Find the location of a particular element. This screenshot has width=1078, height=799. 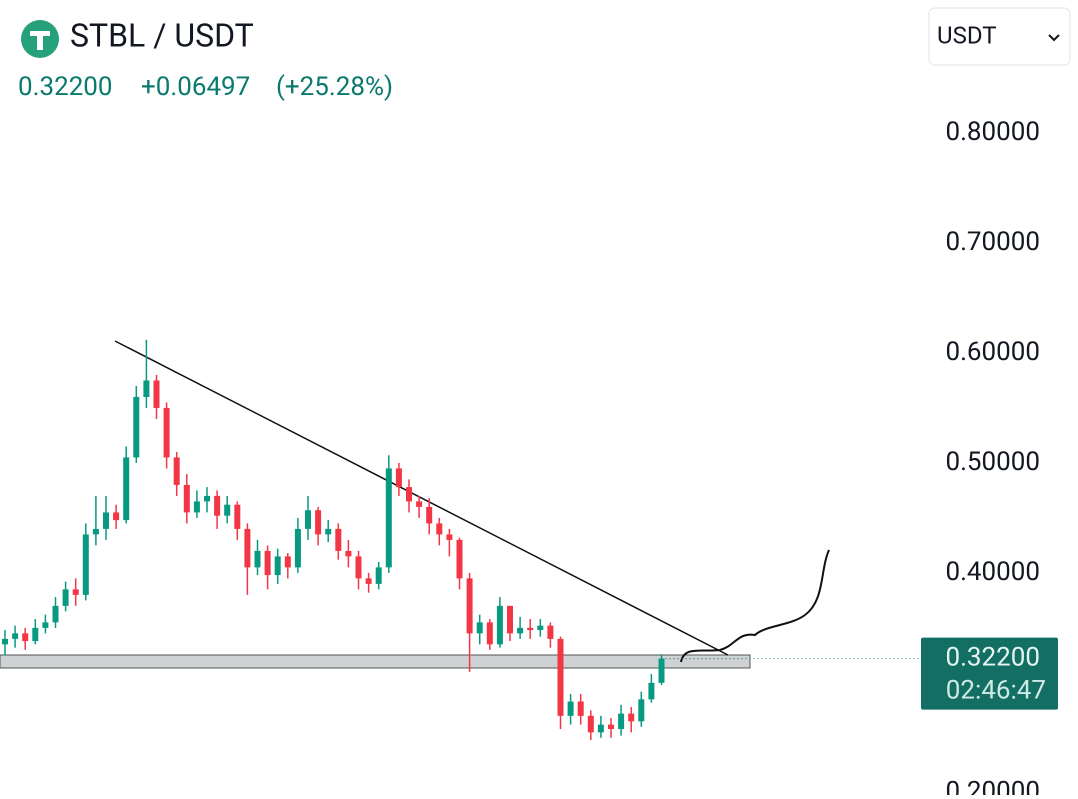

price-tag is located at coordinates (989, 673).